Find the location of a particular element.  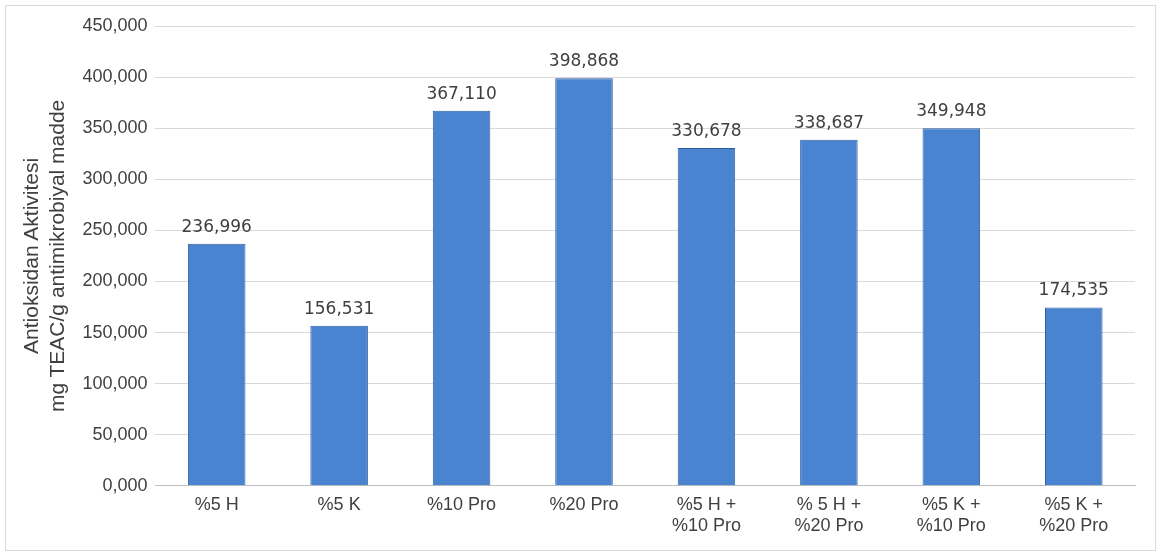

x-tick-label: %20 Pro is located at coordinates (584, 503).